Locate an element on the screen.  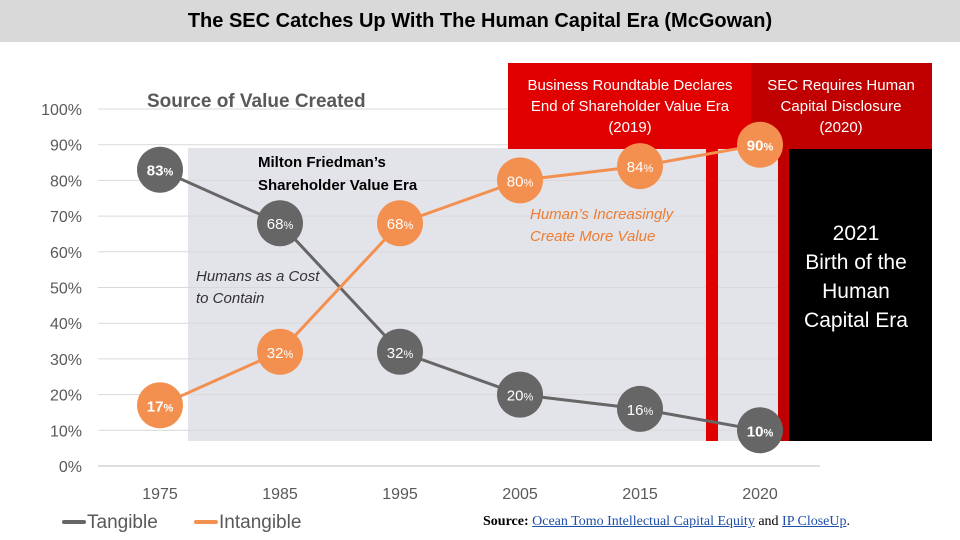
friedman-annotation-line1: Milton Friedman’s is located at coordinates (322, 162).